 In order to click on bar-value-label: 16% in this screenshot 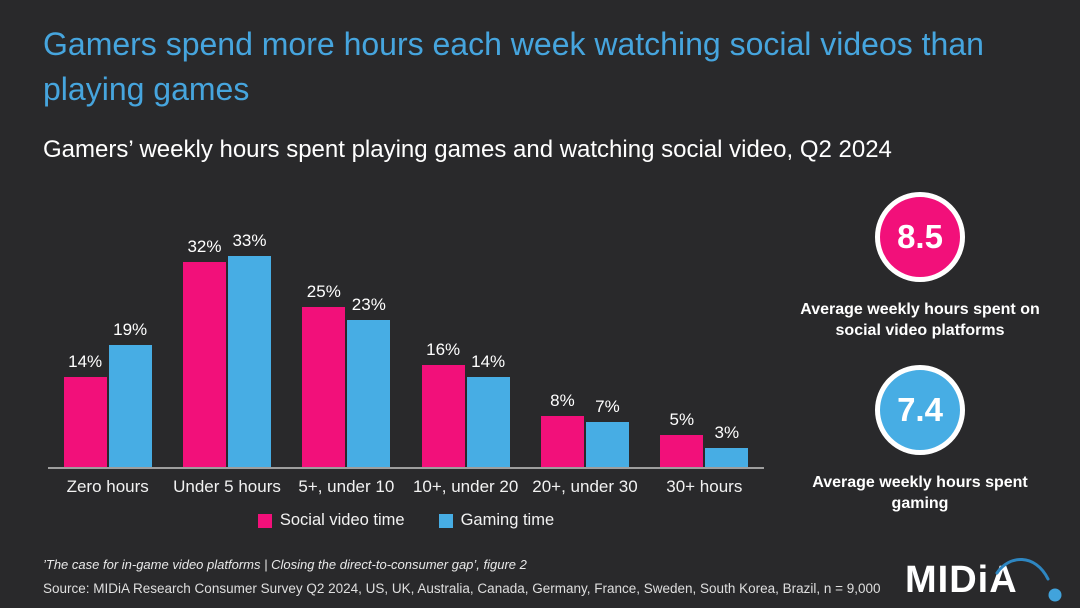, I will do `click(443, 349)`.